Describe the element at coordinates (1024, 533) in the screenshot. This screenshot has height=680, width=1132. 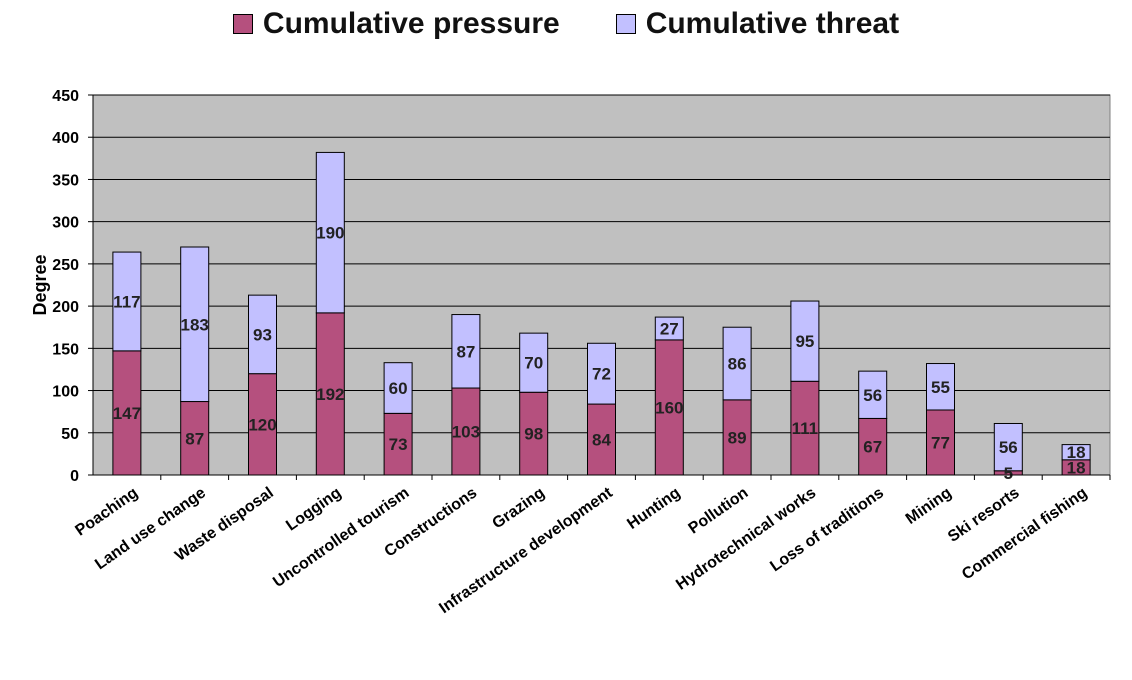
I see `x-tick-label: Commercial fishing` at that location.